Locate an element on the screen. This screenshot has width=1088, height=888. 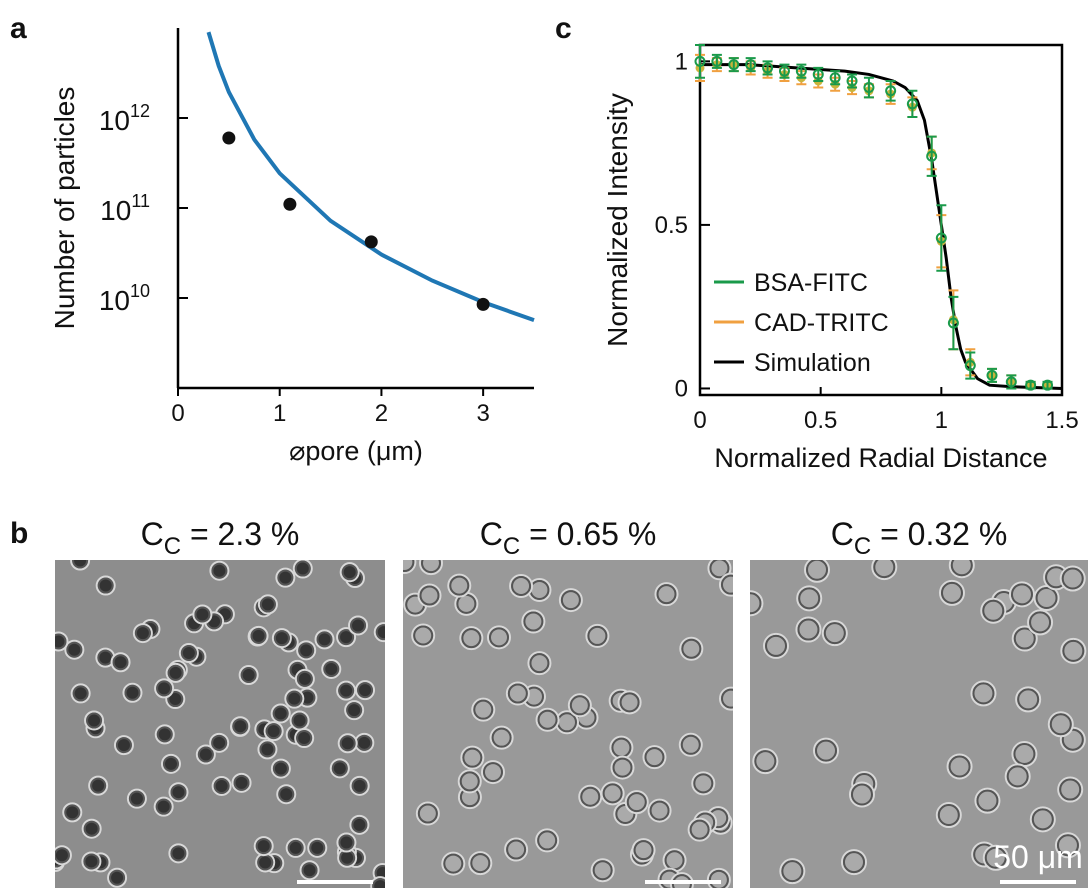
x-tick-label: 1.5 is located at coordinates (1061, 420).